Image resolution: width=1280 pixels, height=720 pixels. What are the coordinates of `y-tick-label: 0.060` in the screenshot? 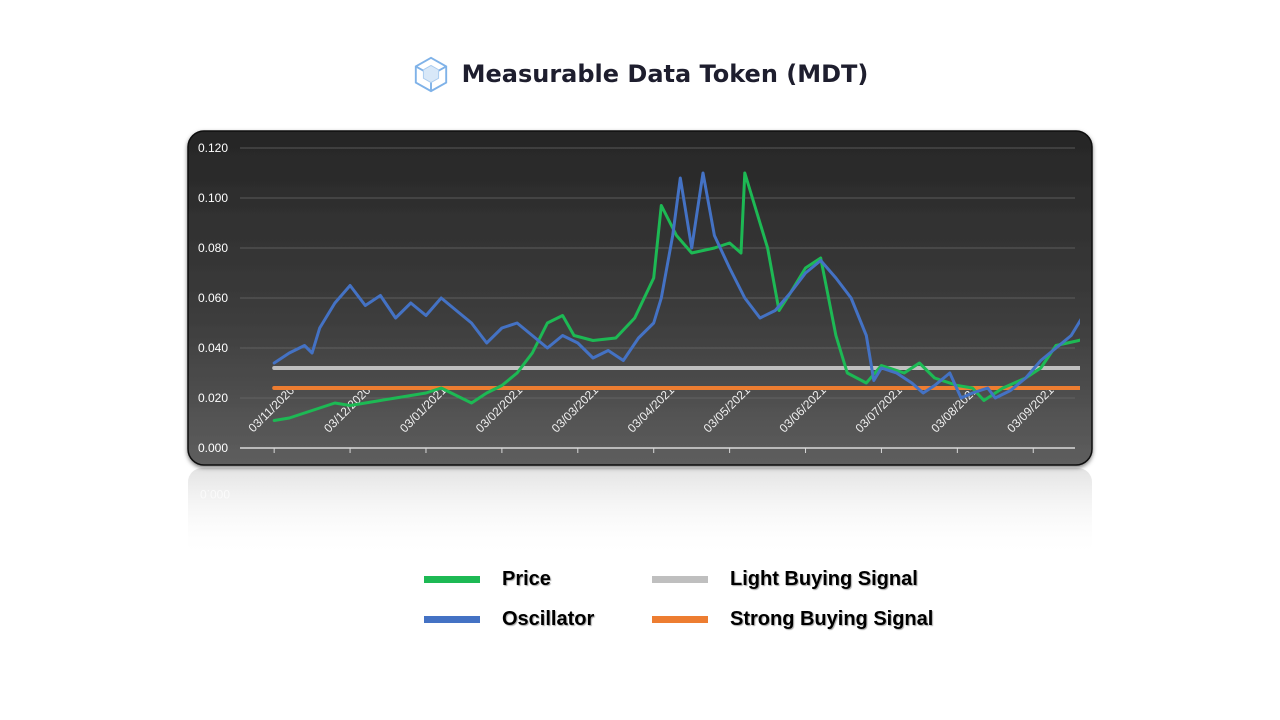 It's located at (213, 298).